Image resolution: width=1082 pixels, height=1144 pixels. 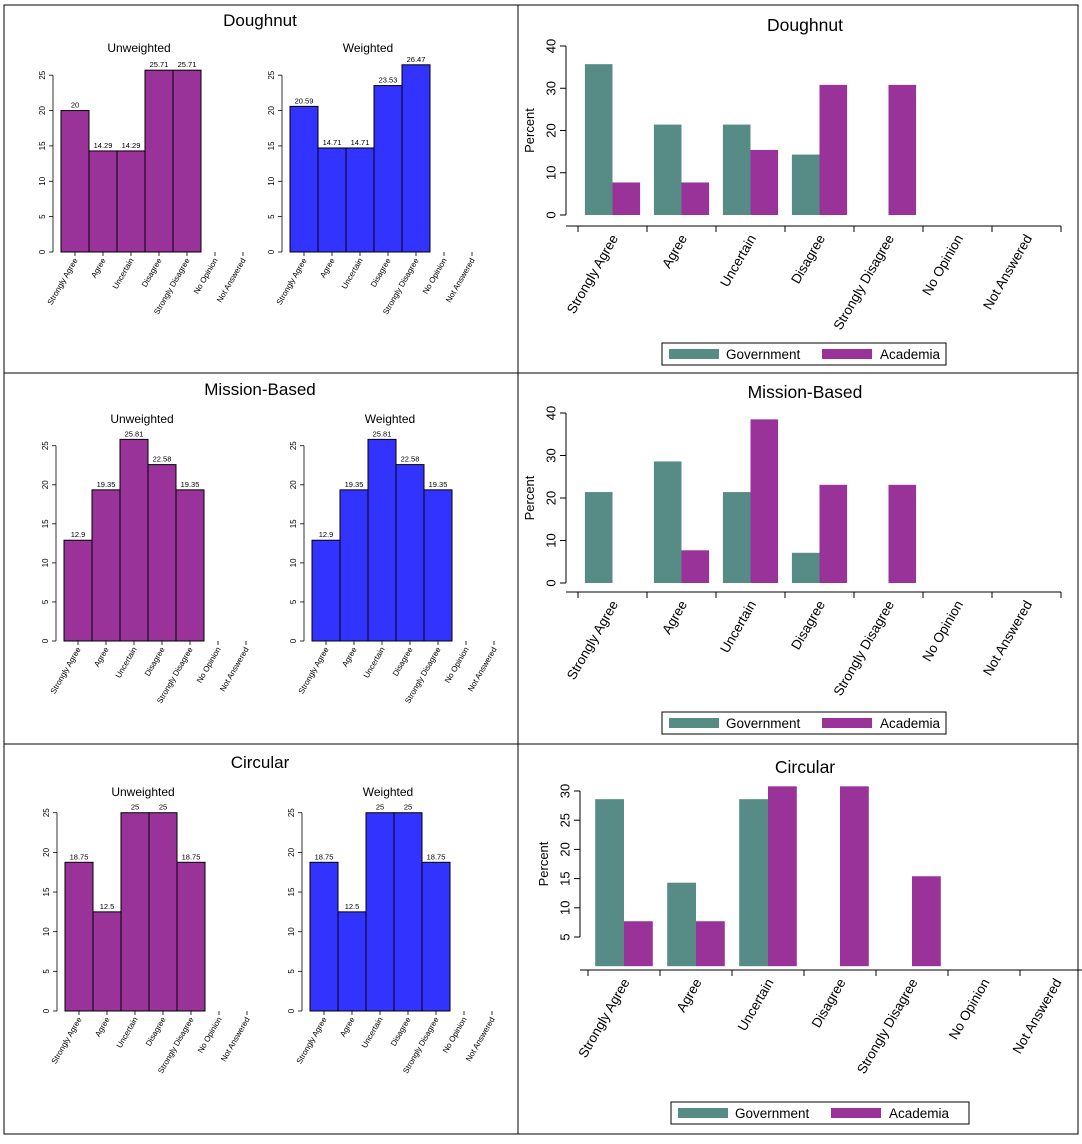 What do you see at coordinates (543, 863) in the screenshot?
I see `y-axis-label: Percent` at bounding box center [543, 863].